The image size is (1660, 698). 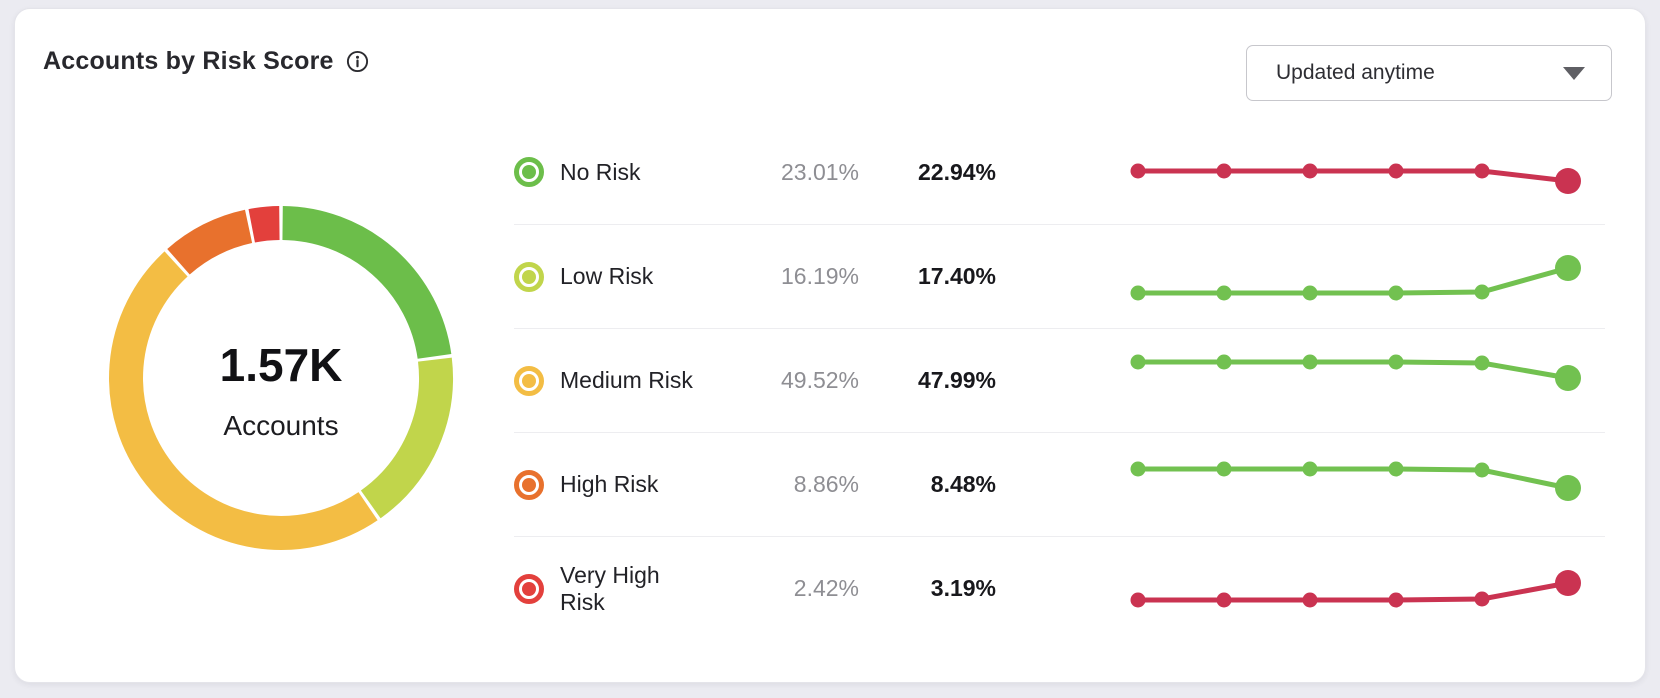 I want to click on risk-row-low-risk: Low Risk 16.19% 17.40%, so click(x=1059, y=276).